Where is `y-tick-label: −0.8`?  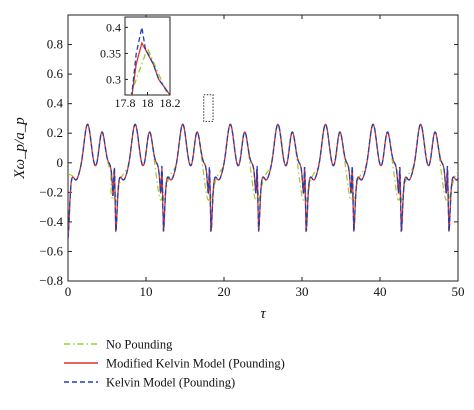
y-tick-label: −0.8 is located at coordinates (51, 280).